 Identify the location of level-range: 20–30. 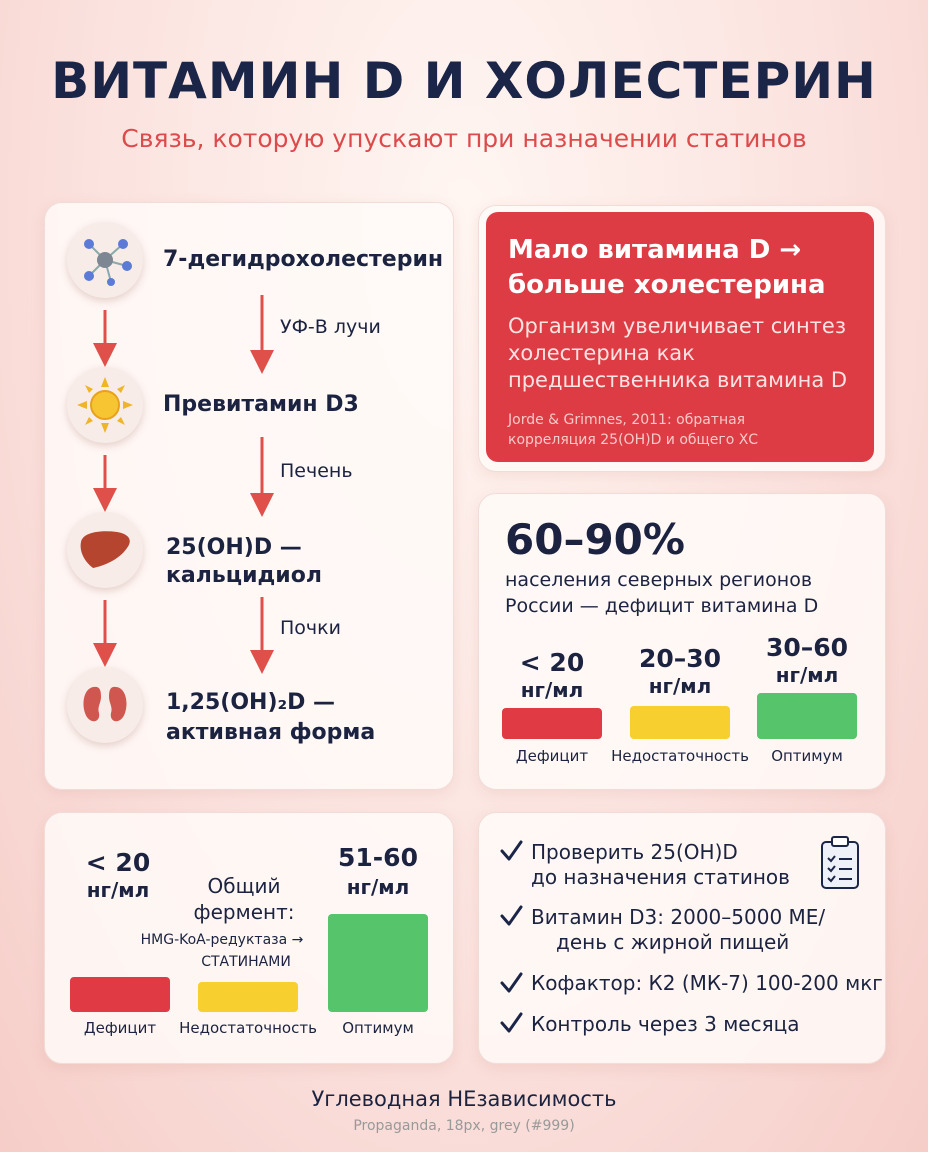
(680, 658).